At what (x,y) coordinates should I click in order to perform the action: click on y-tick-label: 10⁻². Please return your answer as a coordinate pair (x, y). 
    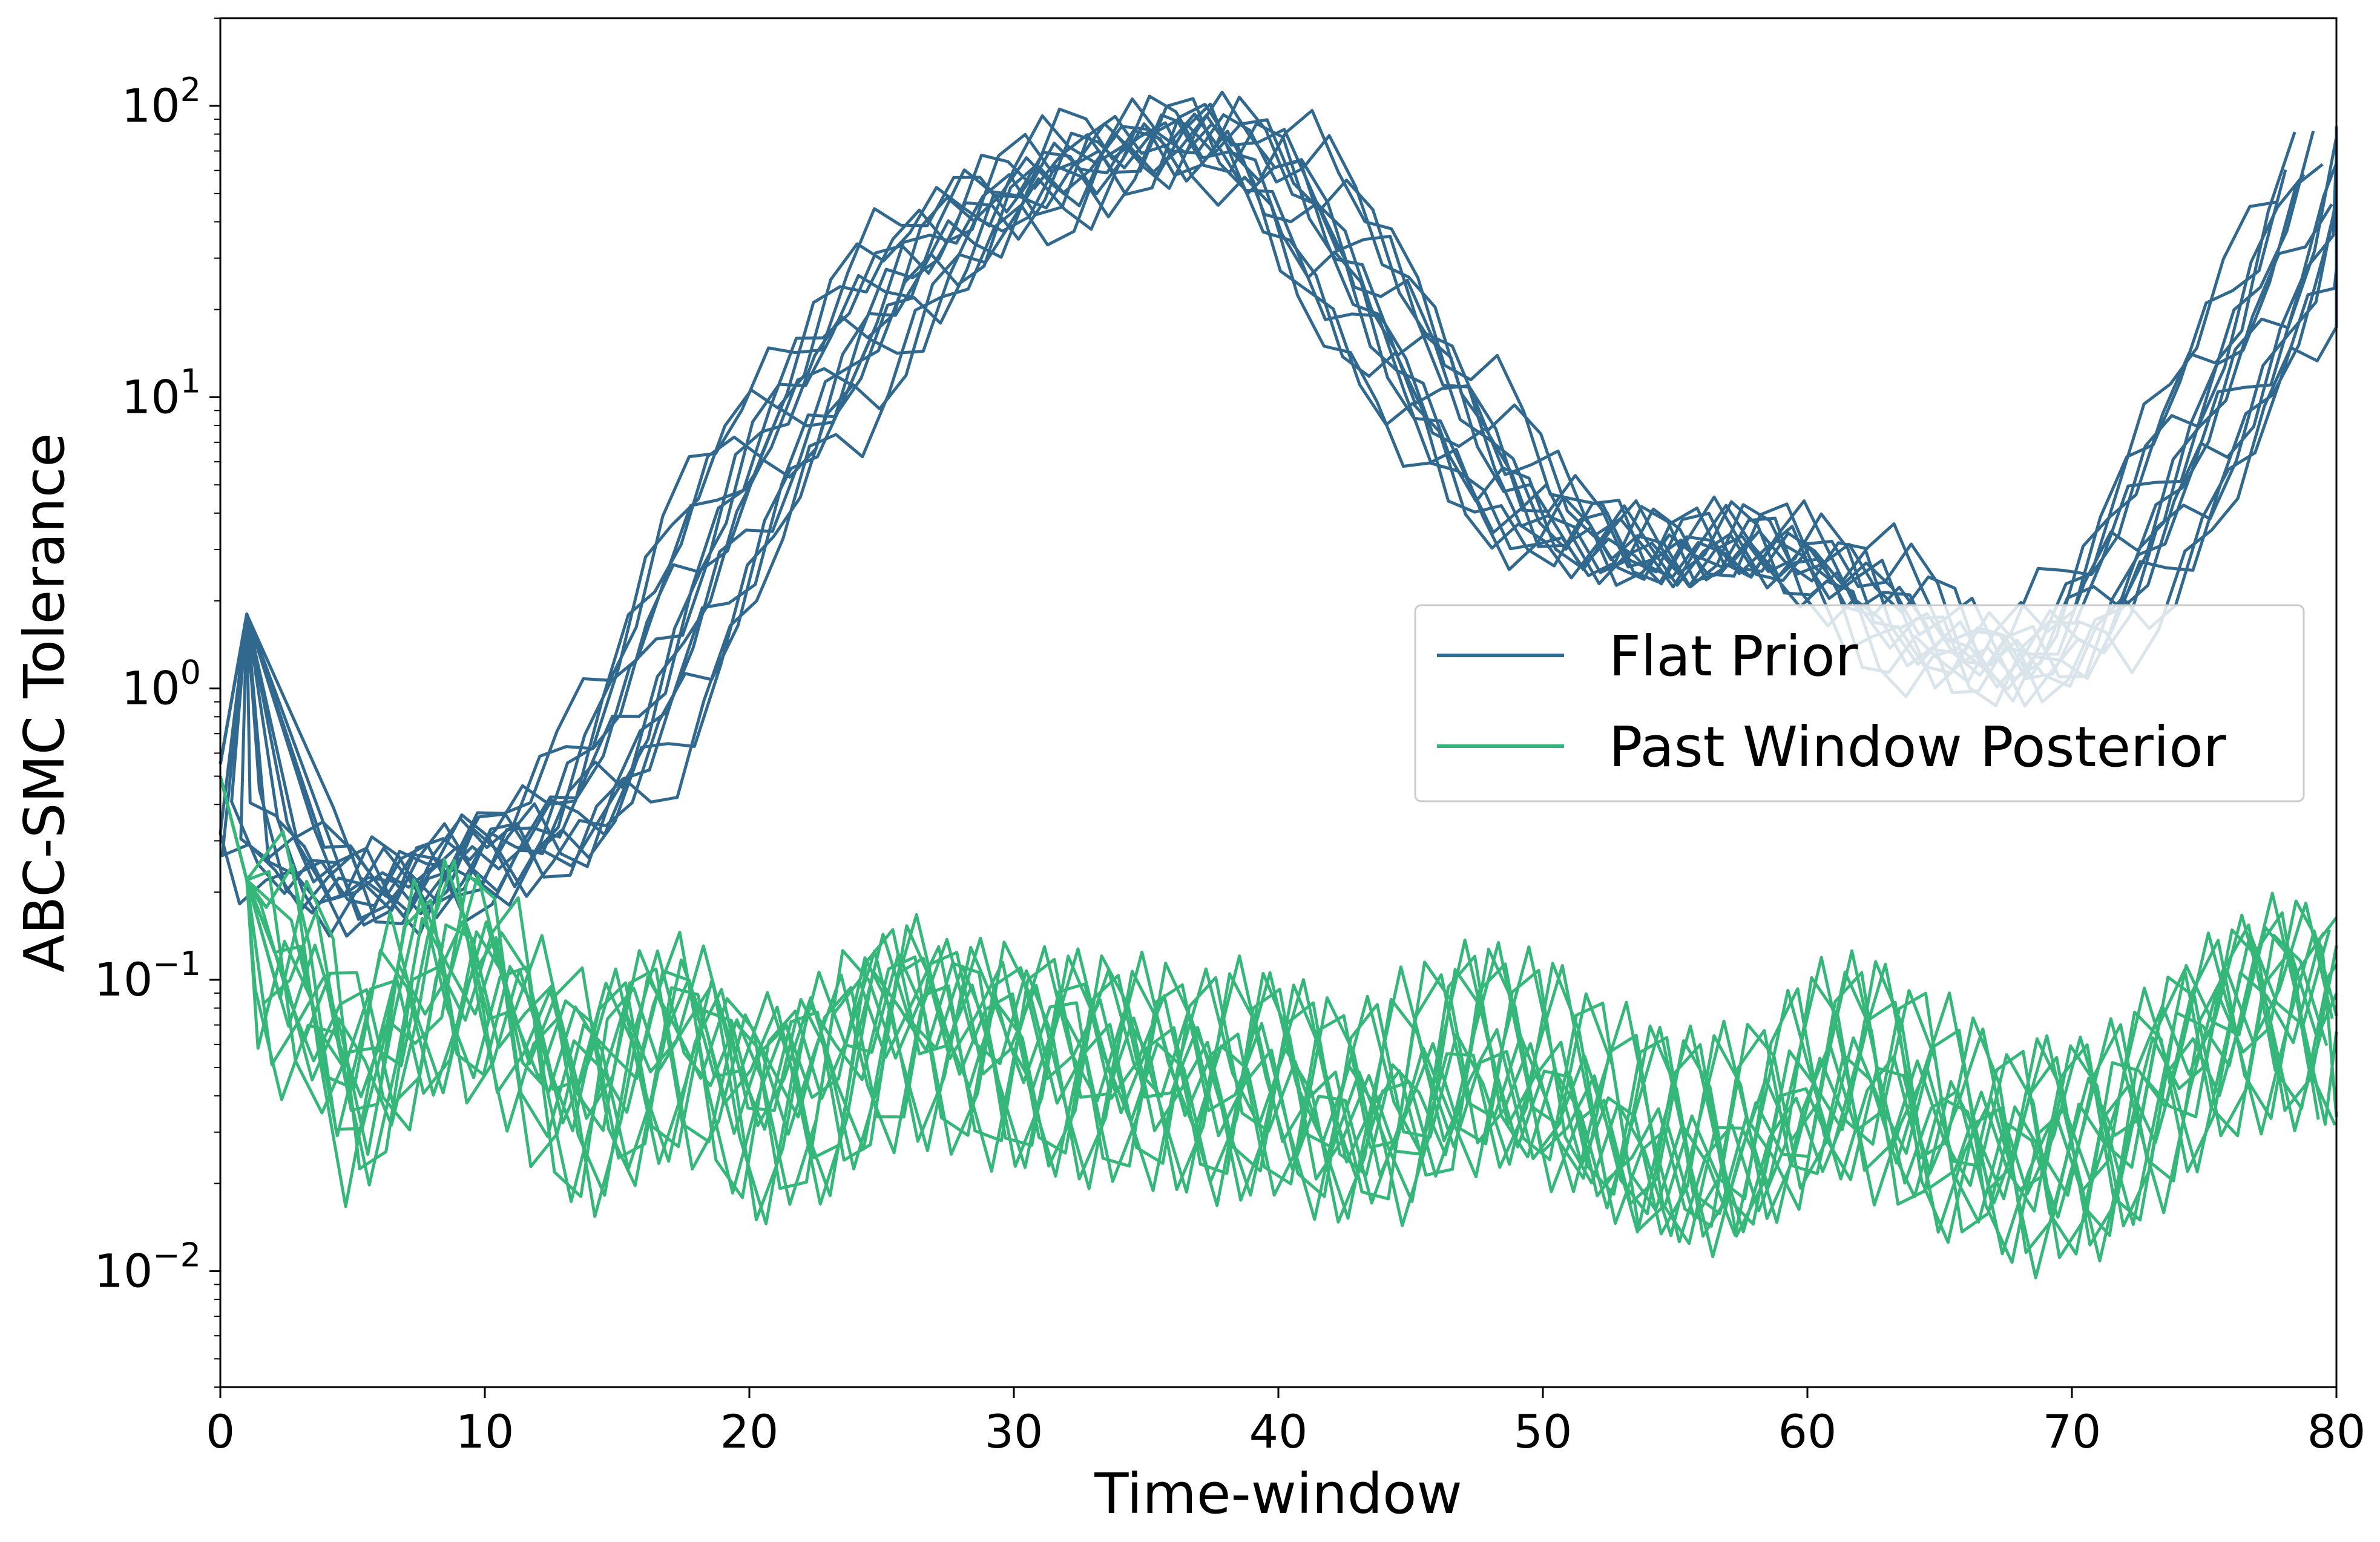
    Looking at the image, I should click on (147, 1267).